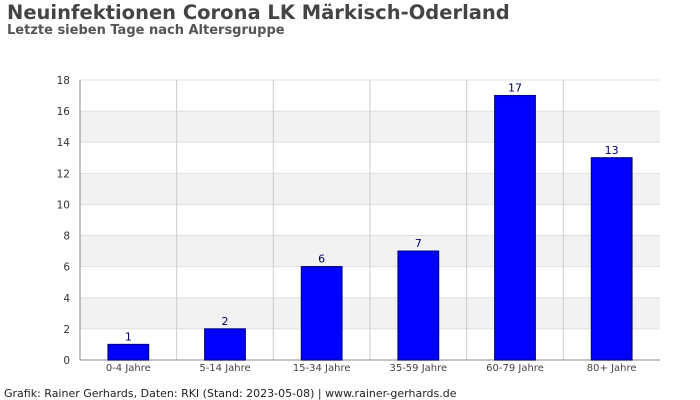  Describe the element at coordinates (225, 321) in the screenshot. I see `bar-value-label: 2` at that location.